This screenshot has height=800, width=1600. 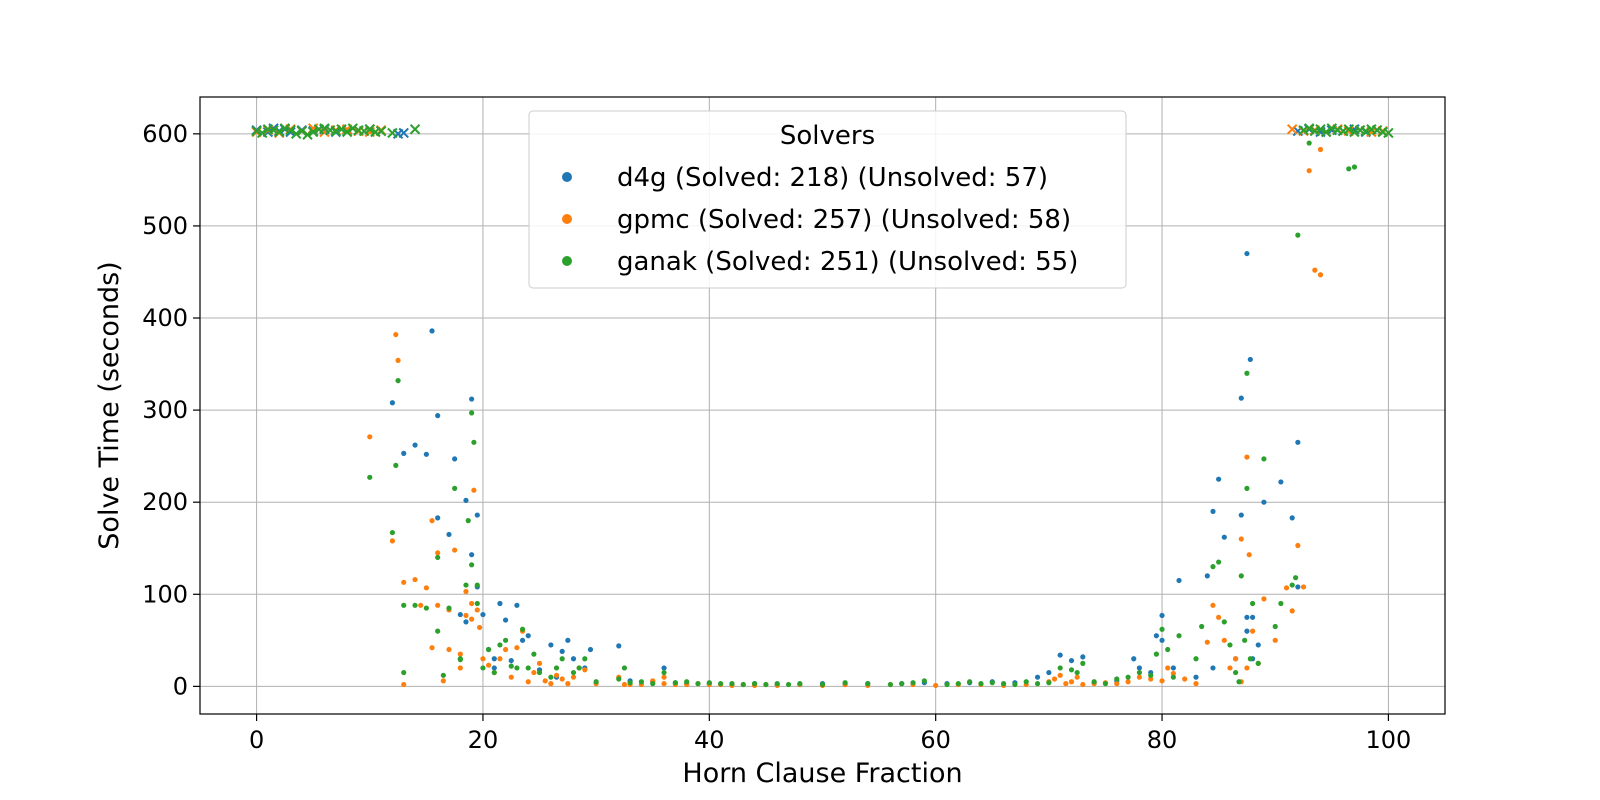 I want to click on y-tick-label: 200, so click(x=165, y=502).